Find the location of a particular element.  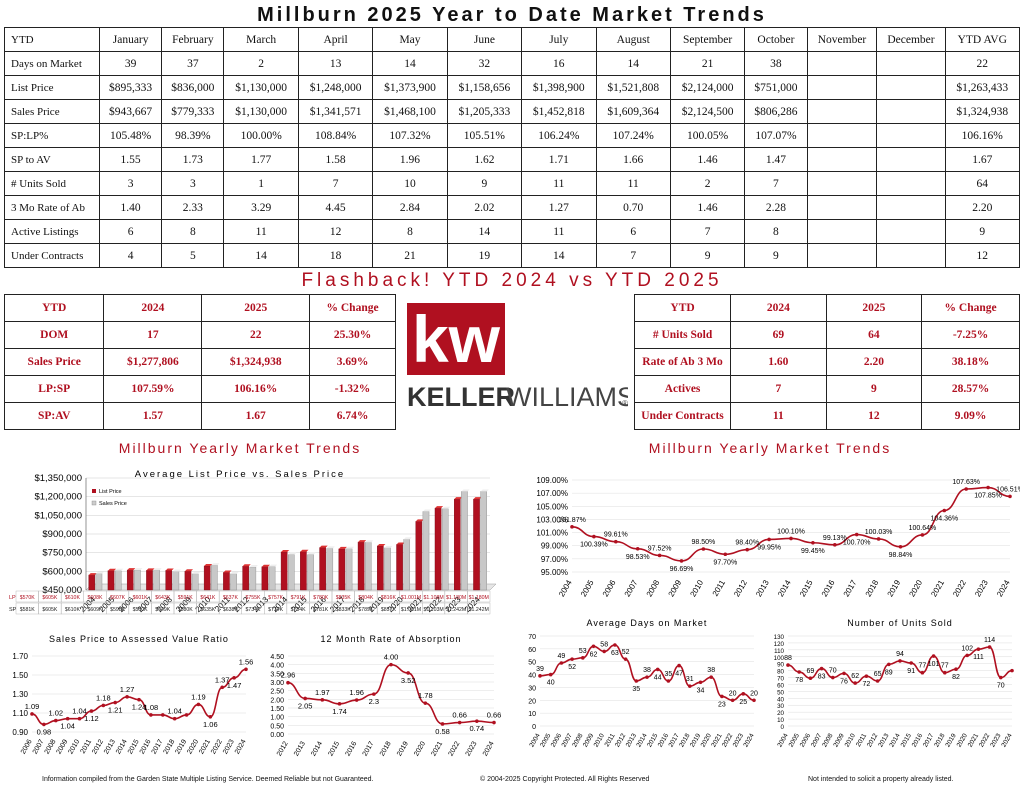

chart-title: Sales Price to Assessed Value Ratio is located at coordinates (139, 639).